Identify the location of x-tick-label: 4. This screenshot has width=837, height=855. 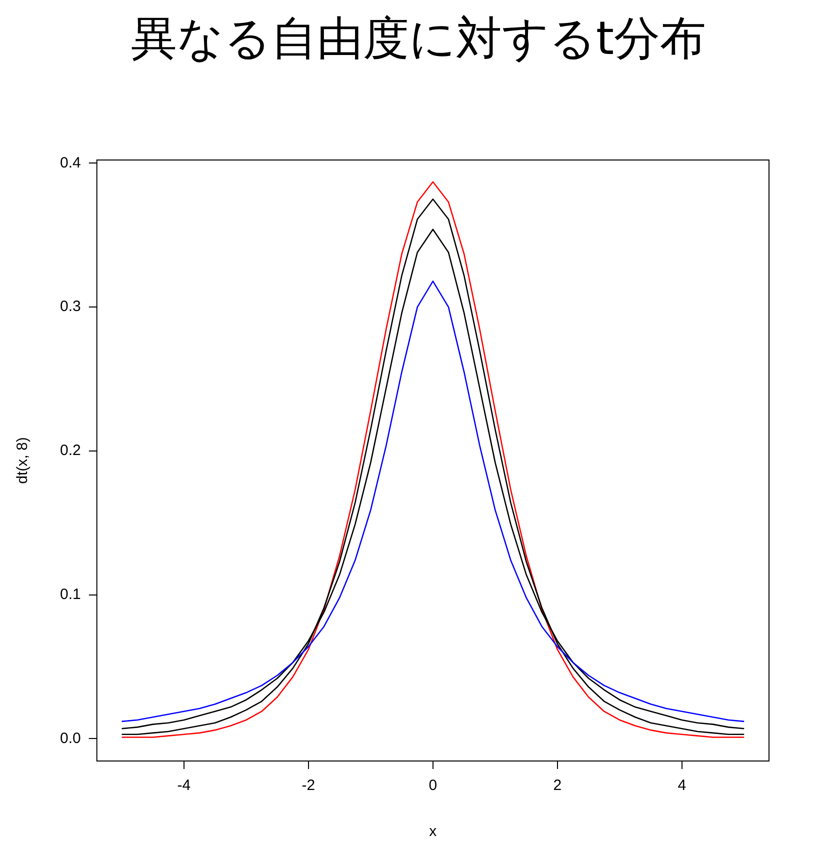
(682, 785).